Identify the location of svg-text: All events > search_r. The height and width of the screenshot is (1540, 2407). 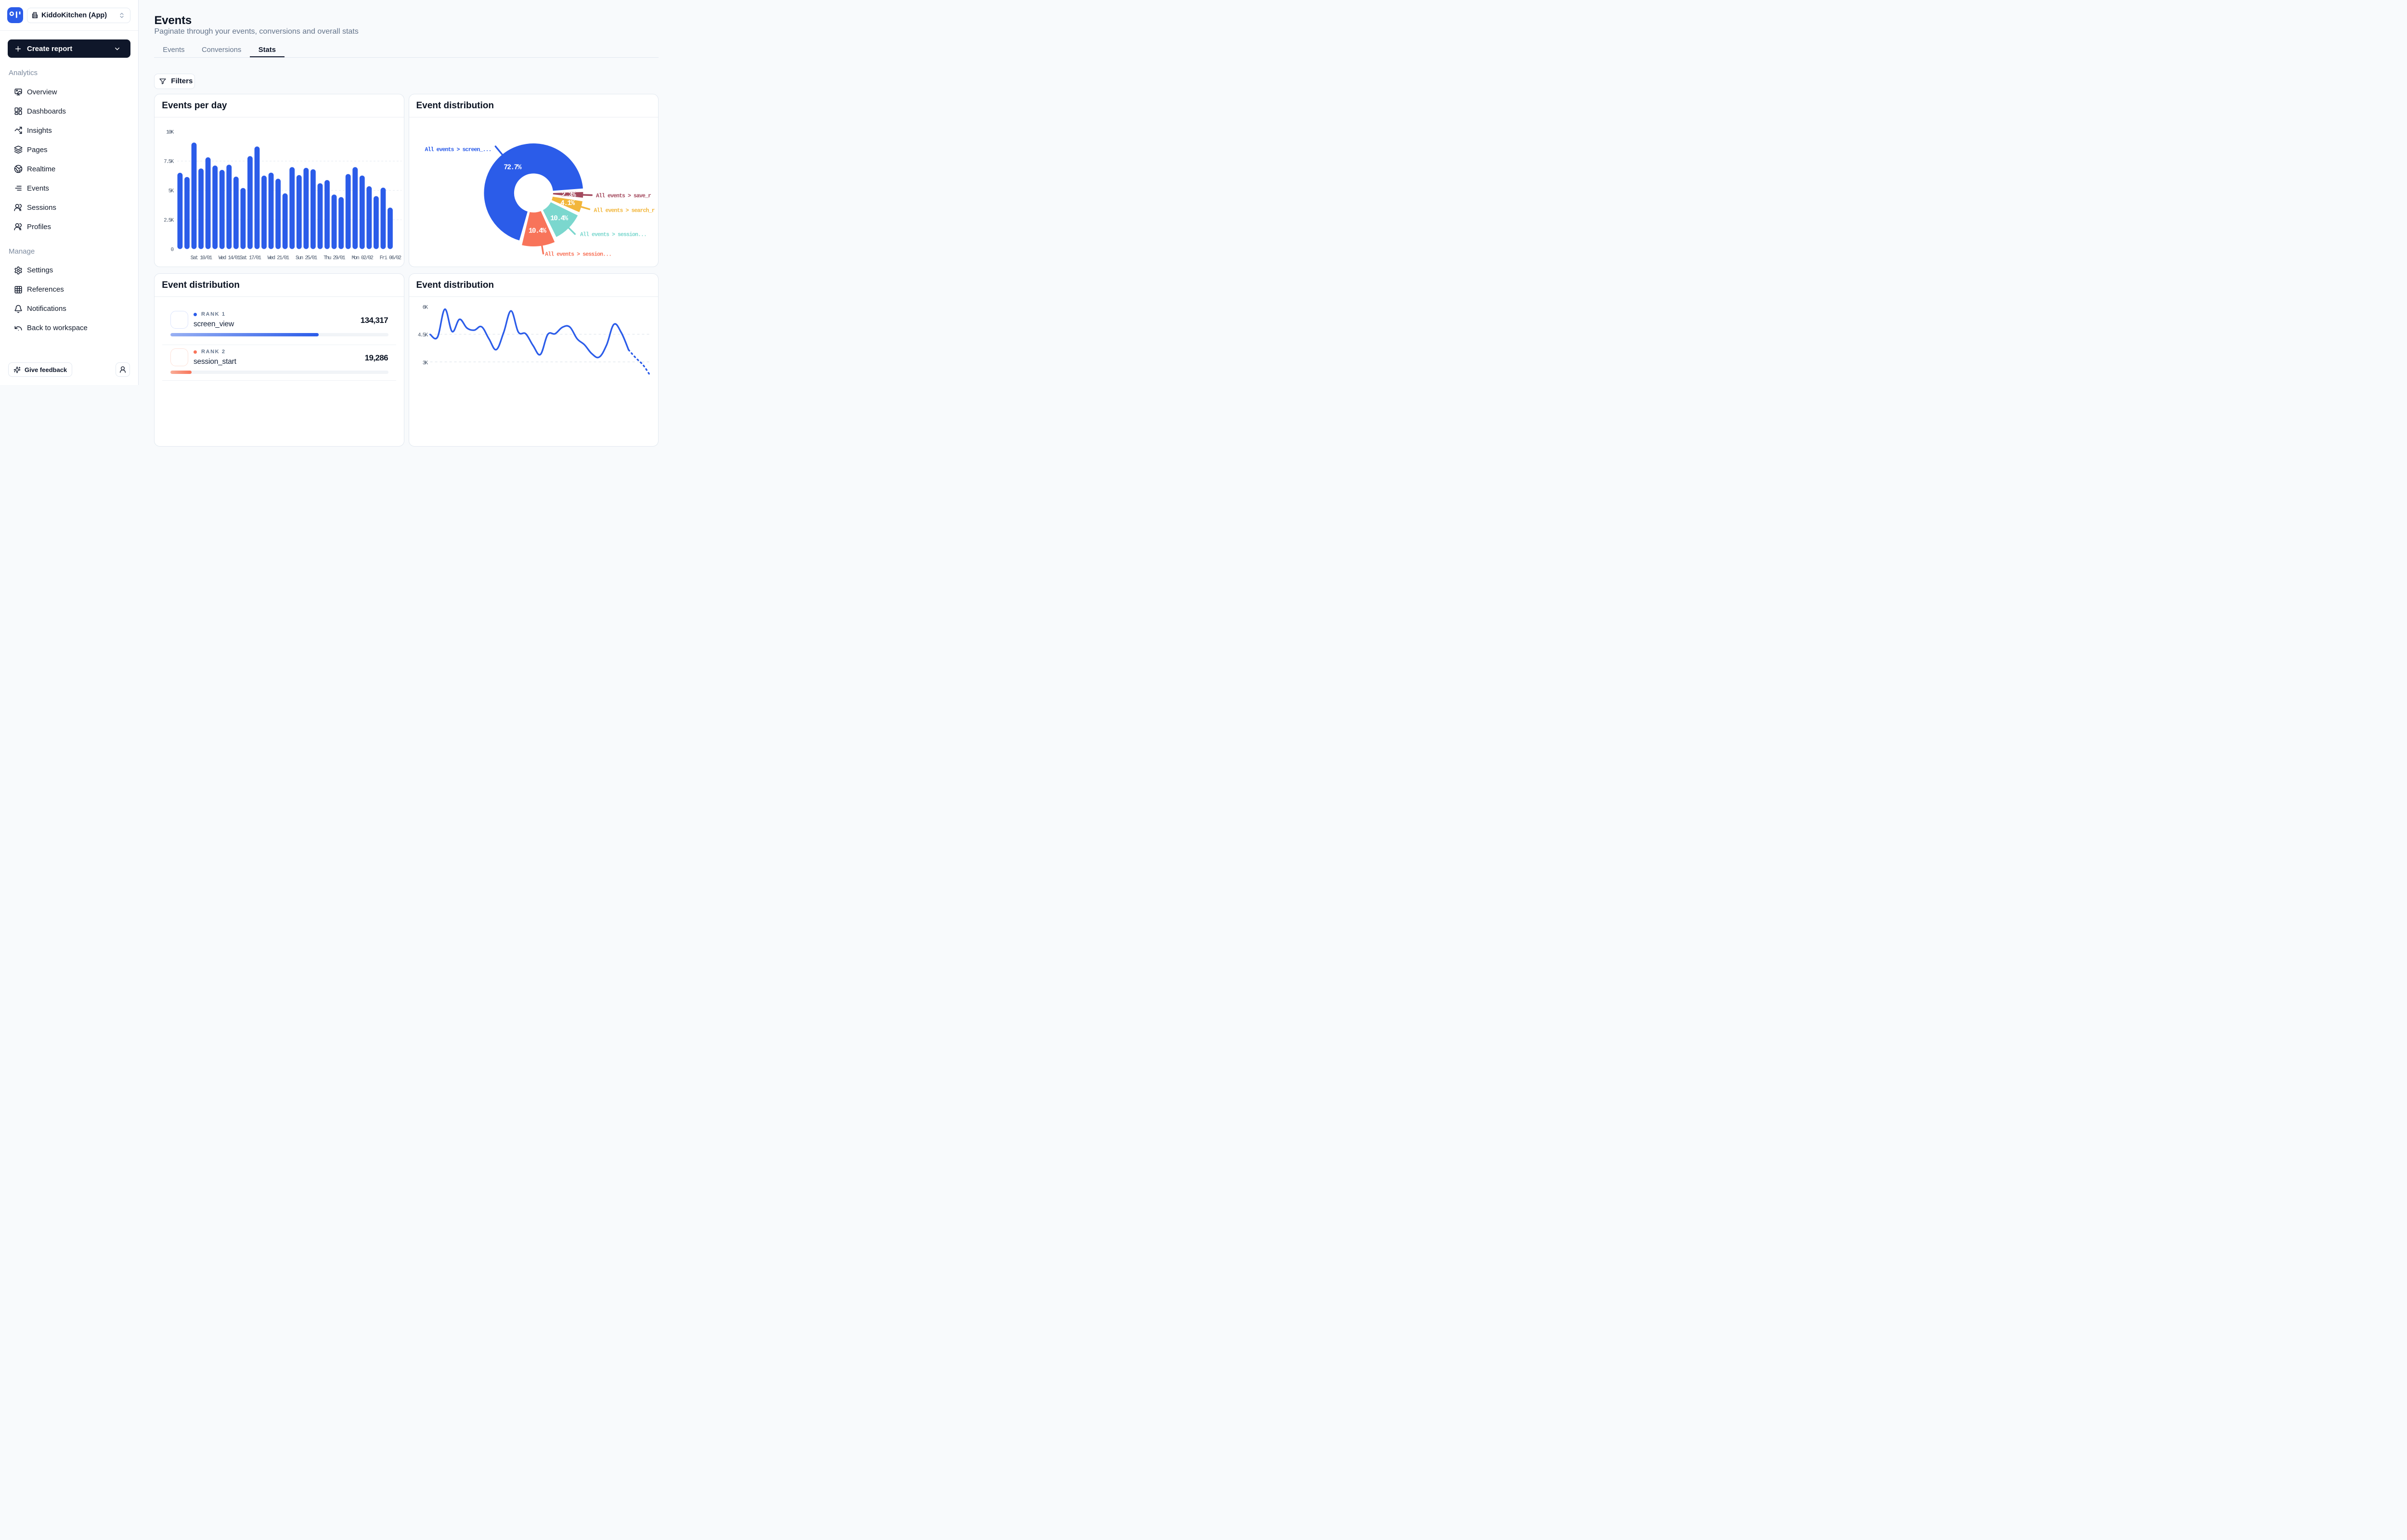
(624, 211).